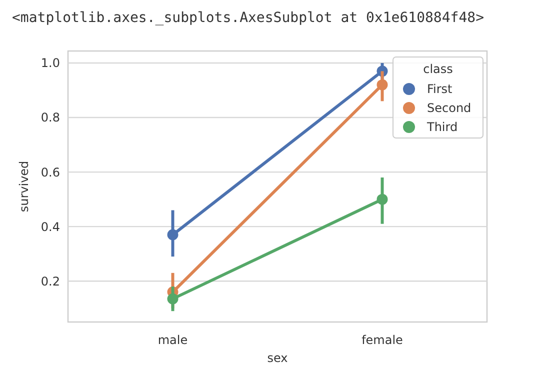 The image size is (539, 372). What do you see at coordinates (50, 63) in the screenshot?
I see `y-tick-label: 1.0` at bounding box center [50, 63].